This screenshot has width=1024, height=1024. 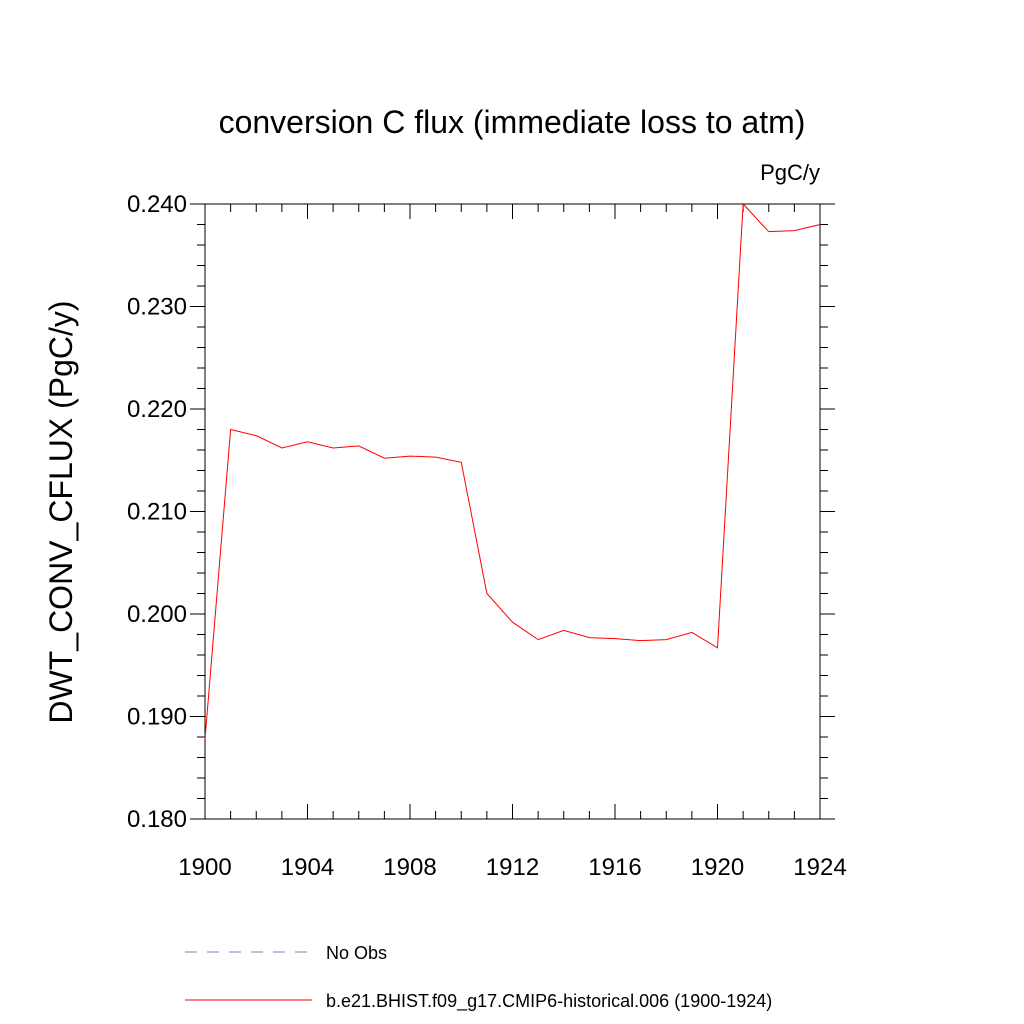 What do you see at coordinates (157, 819) in the screenshot?
I see `y-tick-label: 0.180` at bounding box center [157, 819].